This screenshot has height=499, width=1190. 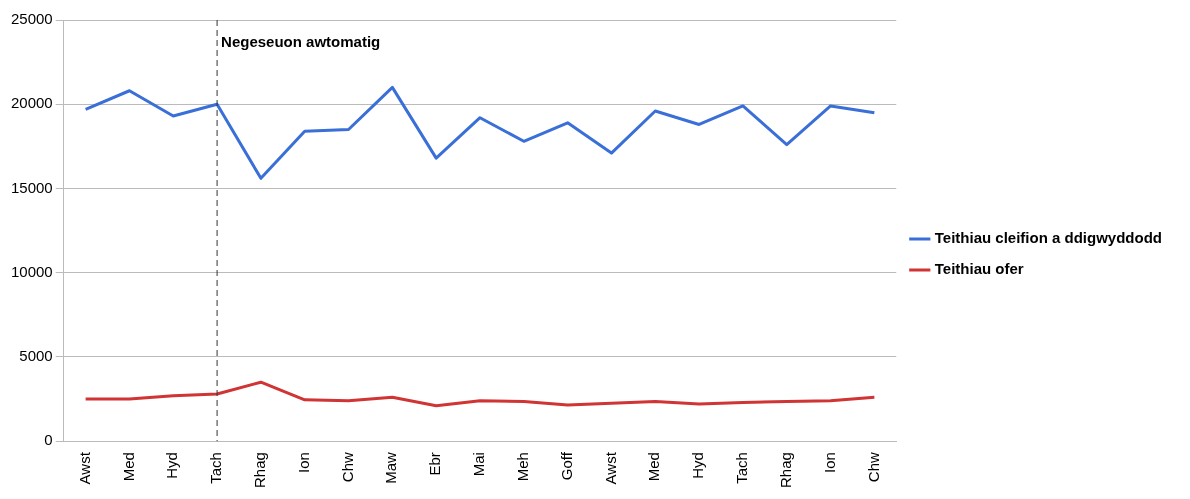 I want to click on x-tick-label: Meh, so click(x=522, y=467).